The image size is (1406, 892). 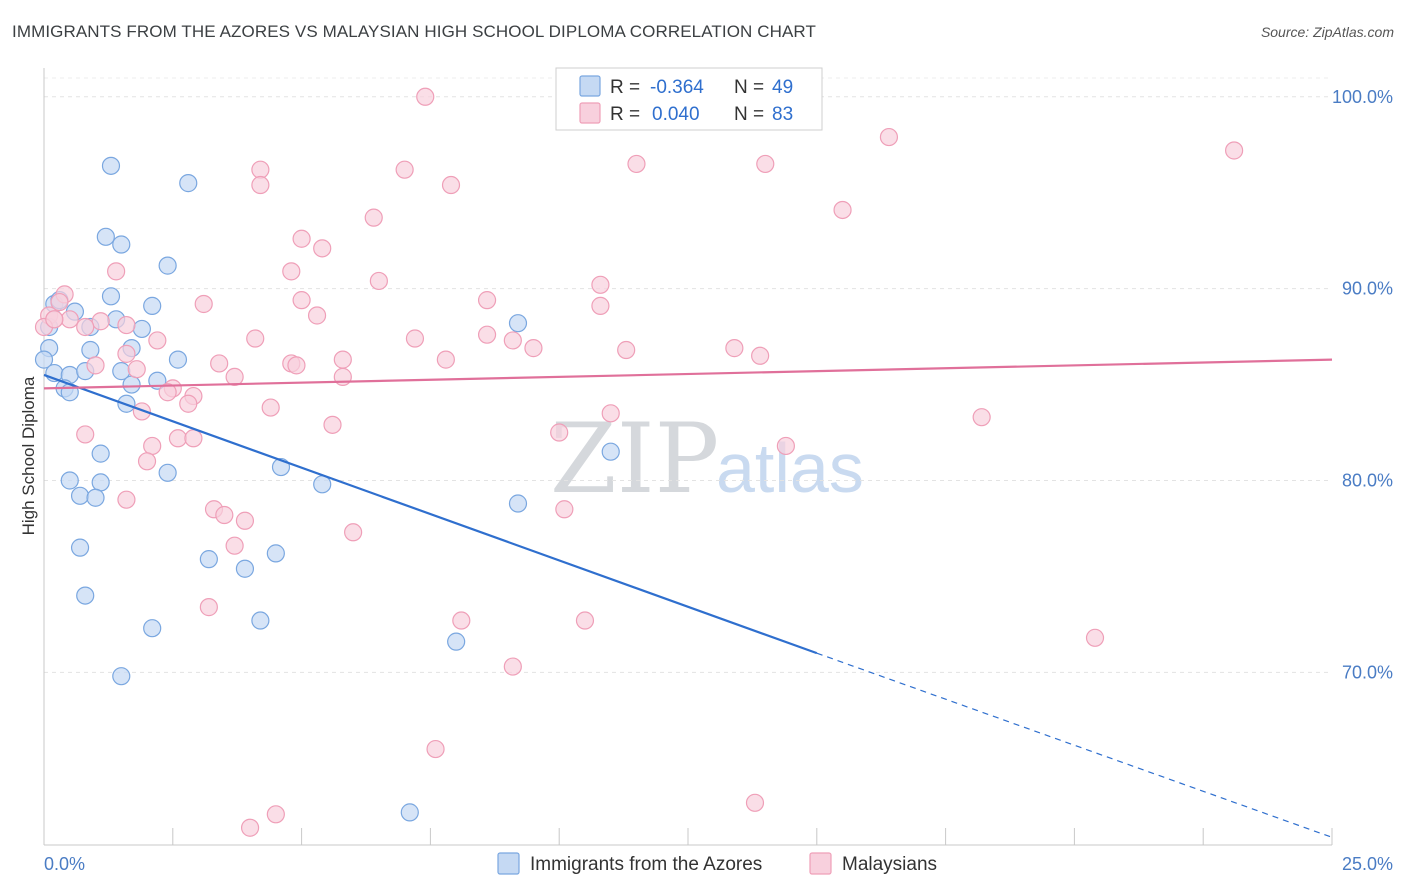 What do you see at coordinates (1367, 864) in the screenshot?
I see `x-tick-label-max: 25.0%` at bounding box center [1367, 864].